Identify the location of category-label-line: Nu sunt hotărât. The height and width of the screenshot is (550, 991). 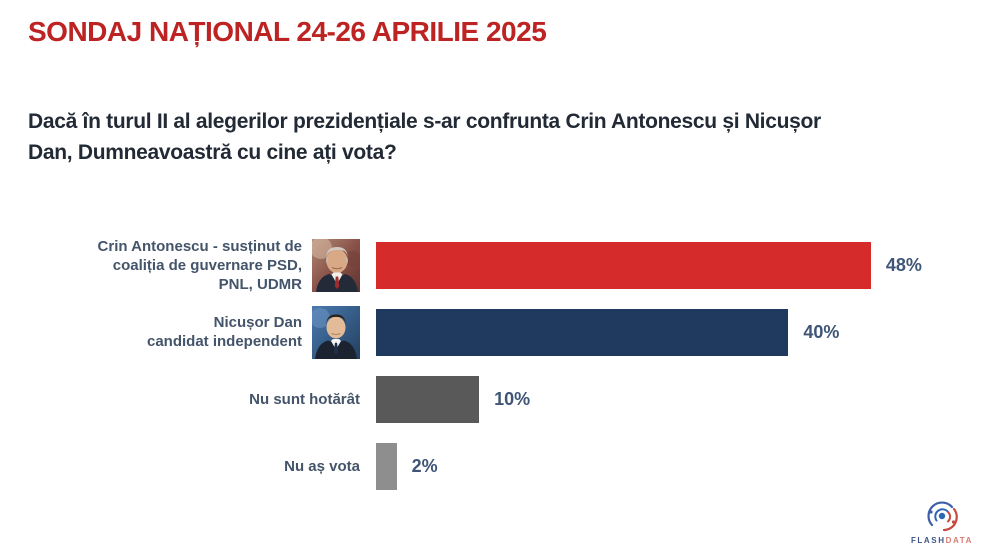
(304, 399).